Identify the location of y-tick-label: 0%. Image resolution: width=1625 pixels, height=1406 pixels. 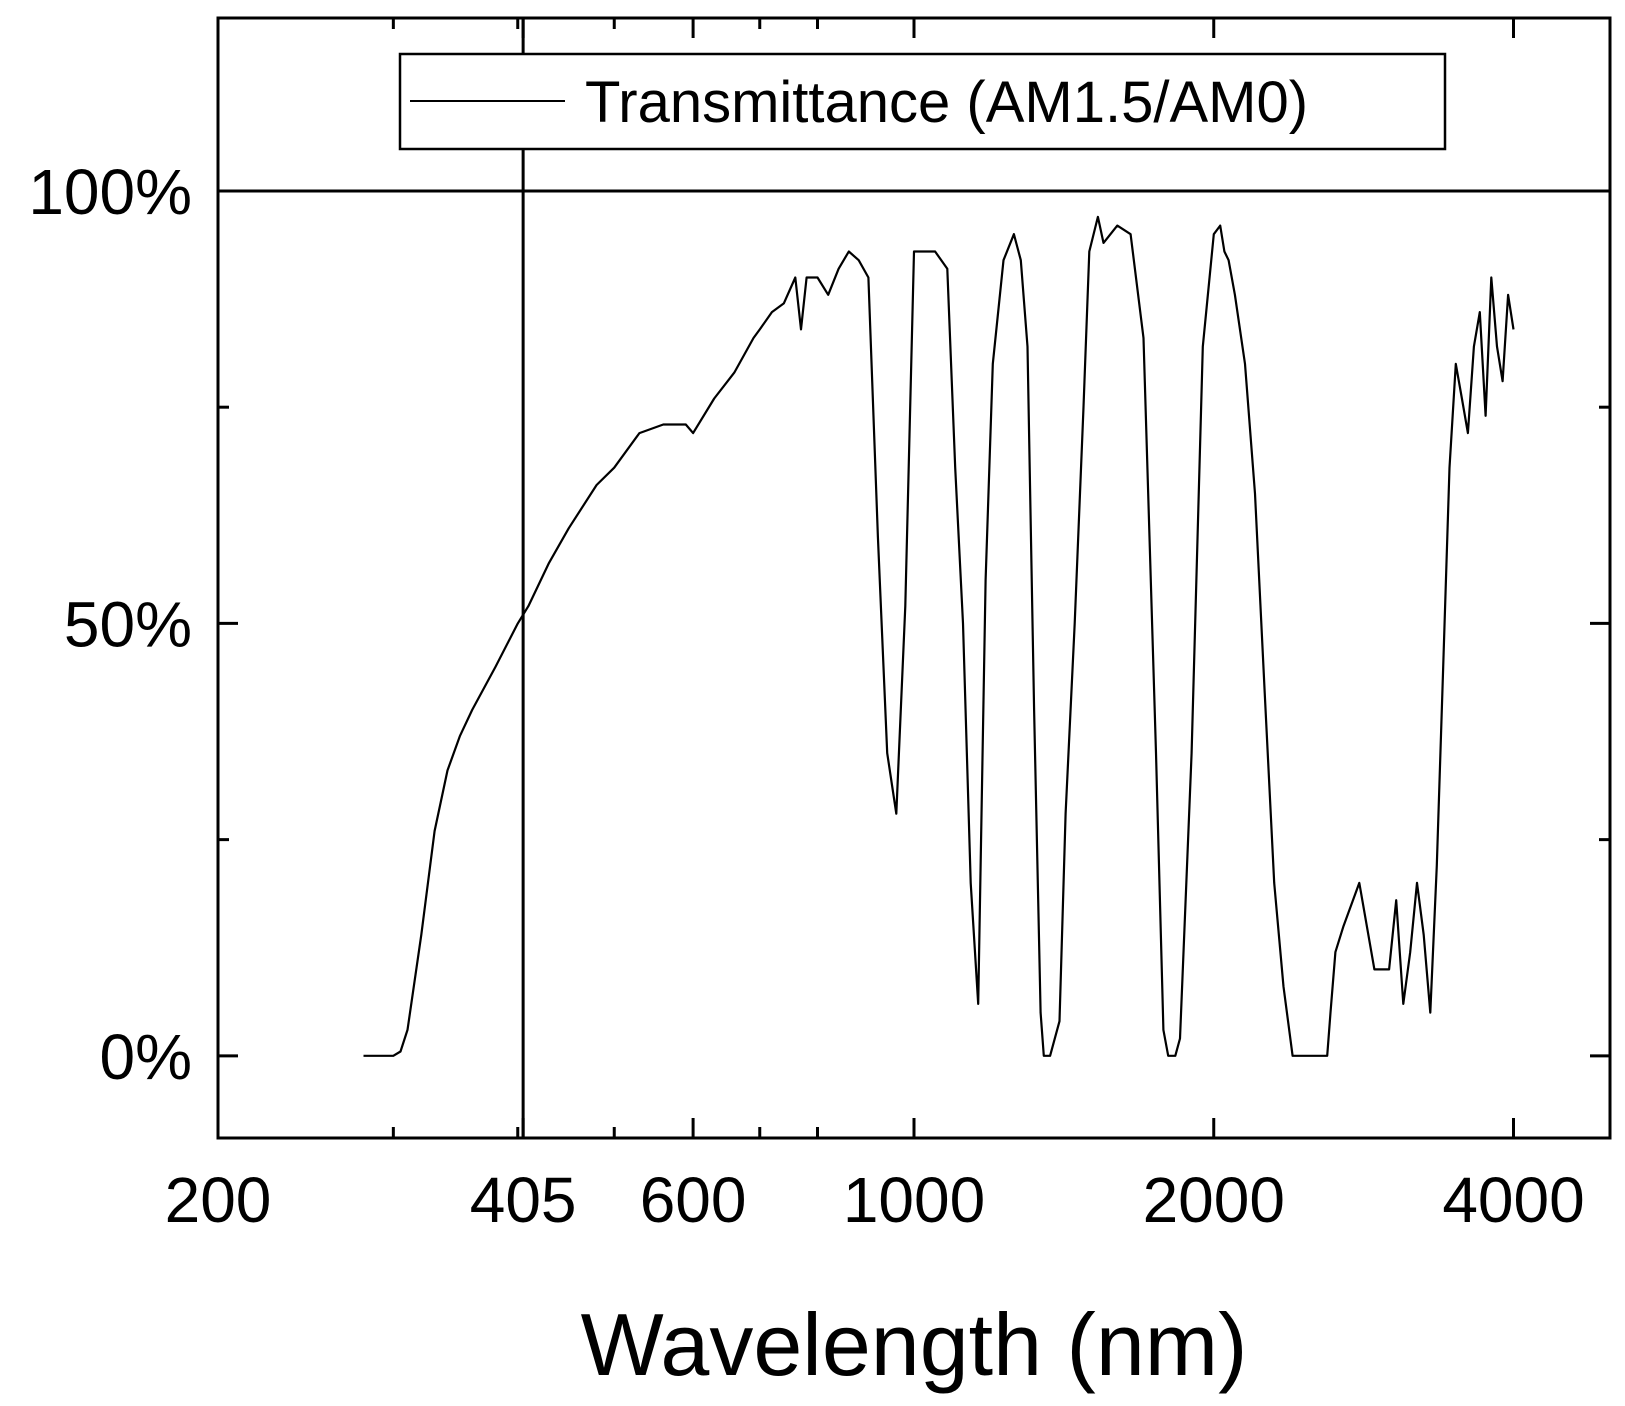
(146, 1057).